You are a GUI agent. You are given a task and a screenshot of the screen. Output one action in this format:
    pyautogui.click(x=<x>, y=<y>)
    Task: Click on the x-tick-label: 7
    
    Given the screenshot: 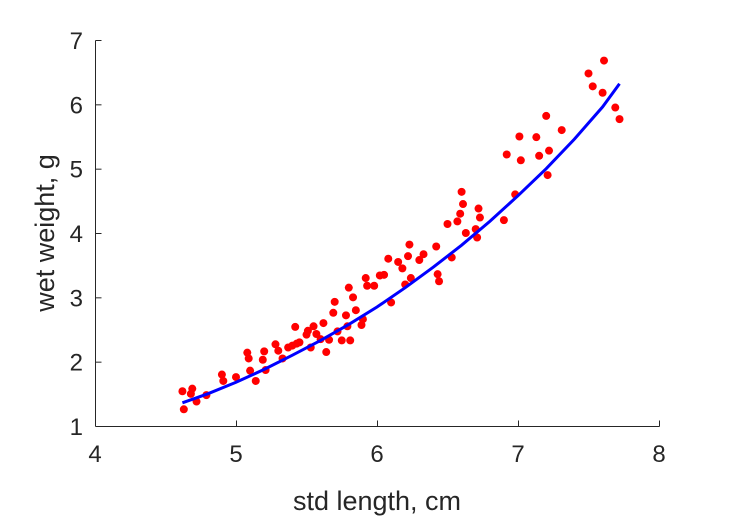 What is the action you would take?
    pyautogui.click(x=517, y=454)
    